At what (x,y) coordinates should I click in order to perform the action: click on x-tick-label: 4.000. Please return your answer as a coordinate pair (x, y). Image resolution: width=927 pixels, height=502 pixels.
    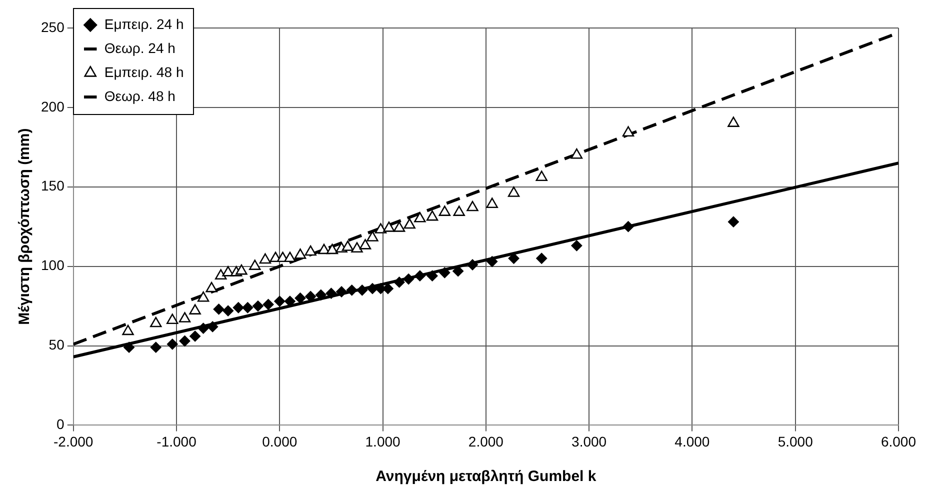
    Looking at the image, I should click on (692, 441).